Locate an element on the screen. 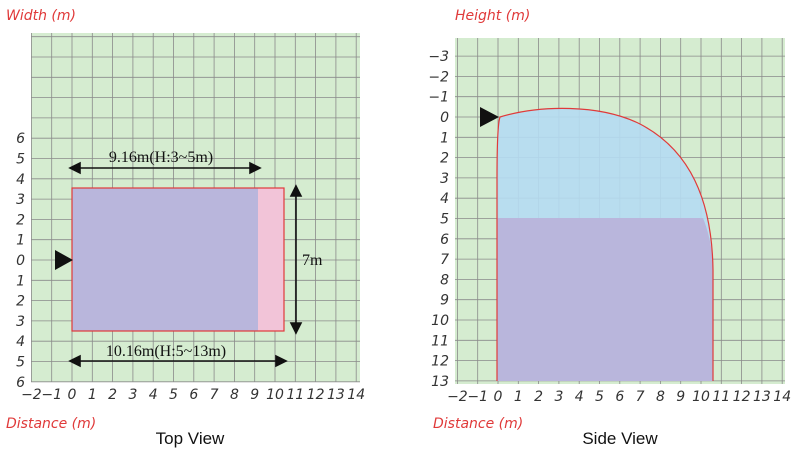  y-tick-label: 10 is located at coordinates (440, 321).